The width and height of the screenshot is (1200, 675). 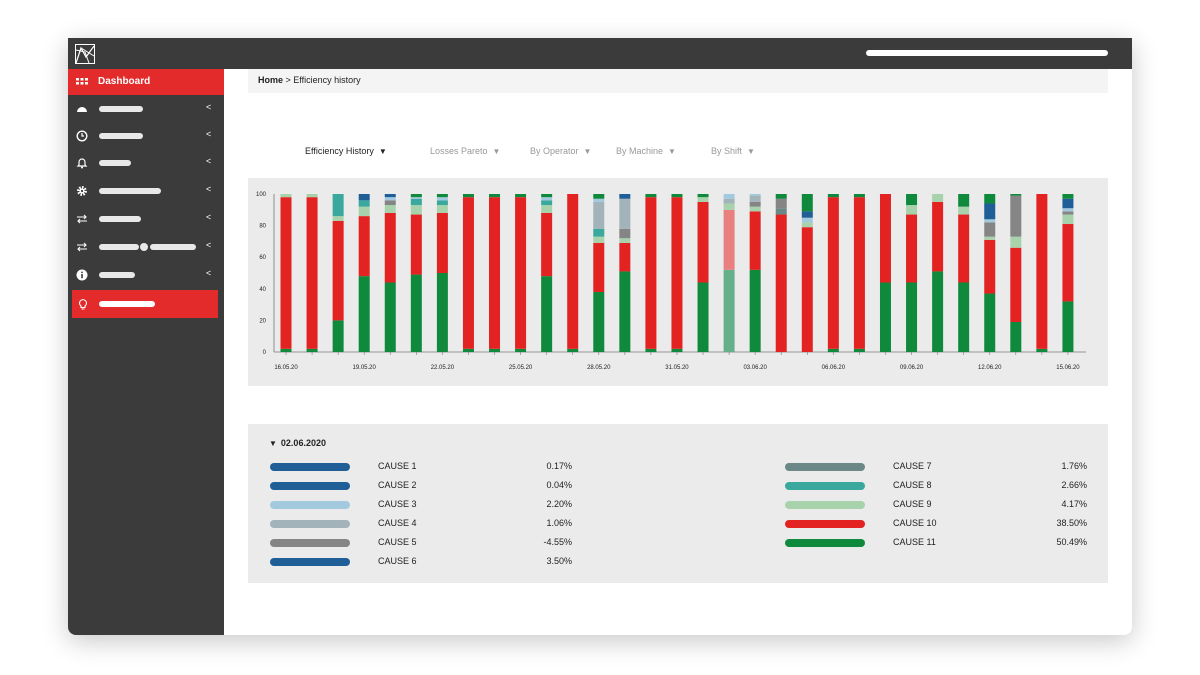 What do you see at coordinates (915, 523) in the screenshot?
I see `legend-cause-name: CAUSE 10` at bounding box center [915, 523].